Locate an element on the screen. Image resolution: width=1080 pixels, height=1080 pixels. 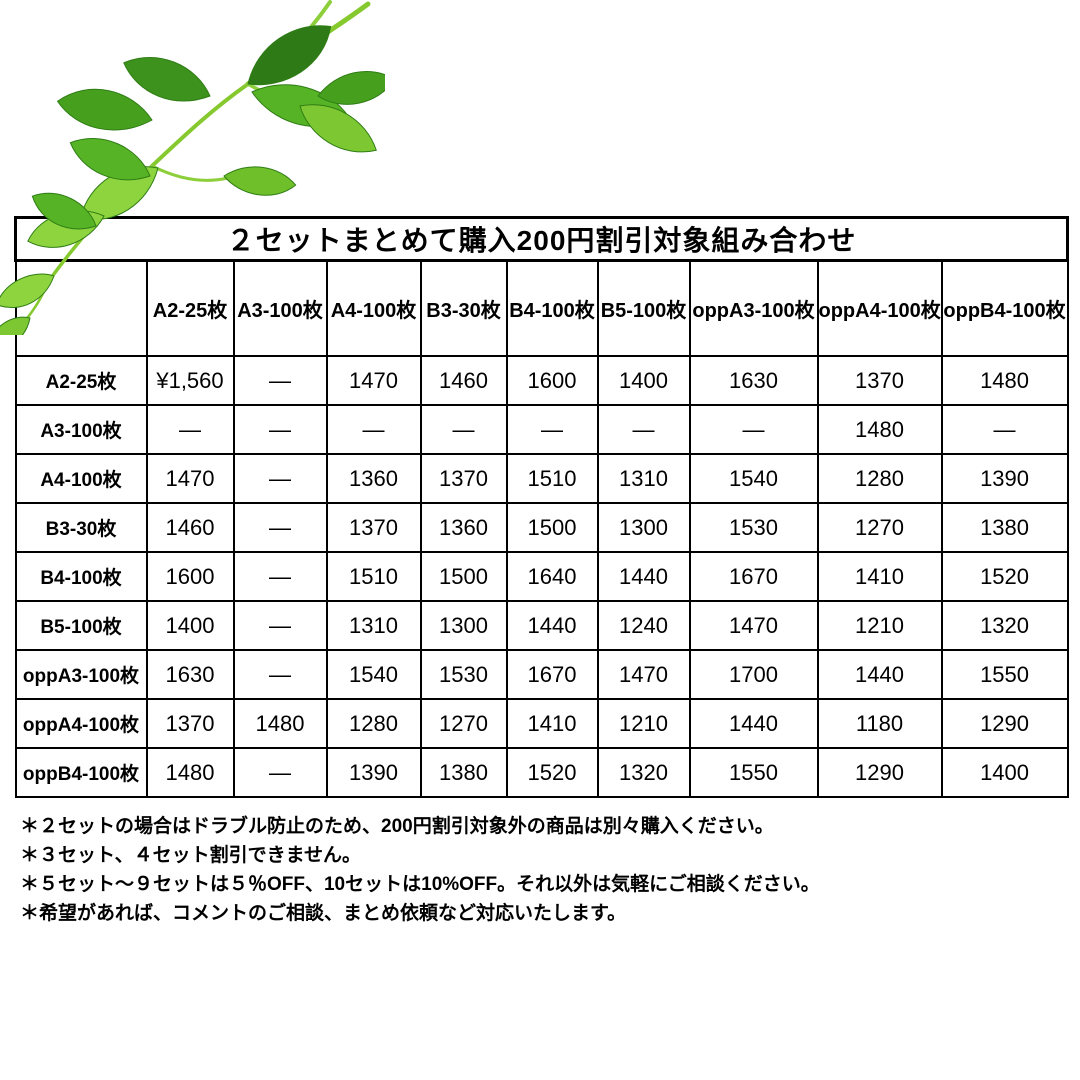
stem-main is located at coordinates (308, 44).